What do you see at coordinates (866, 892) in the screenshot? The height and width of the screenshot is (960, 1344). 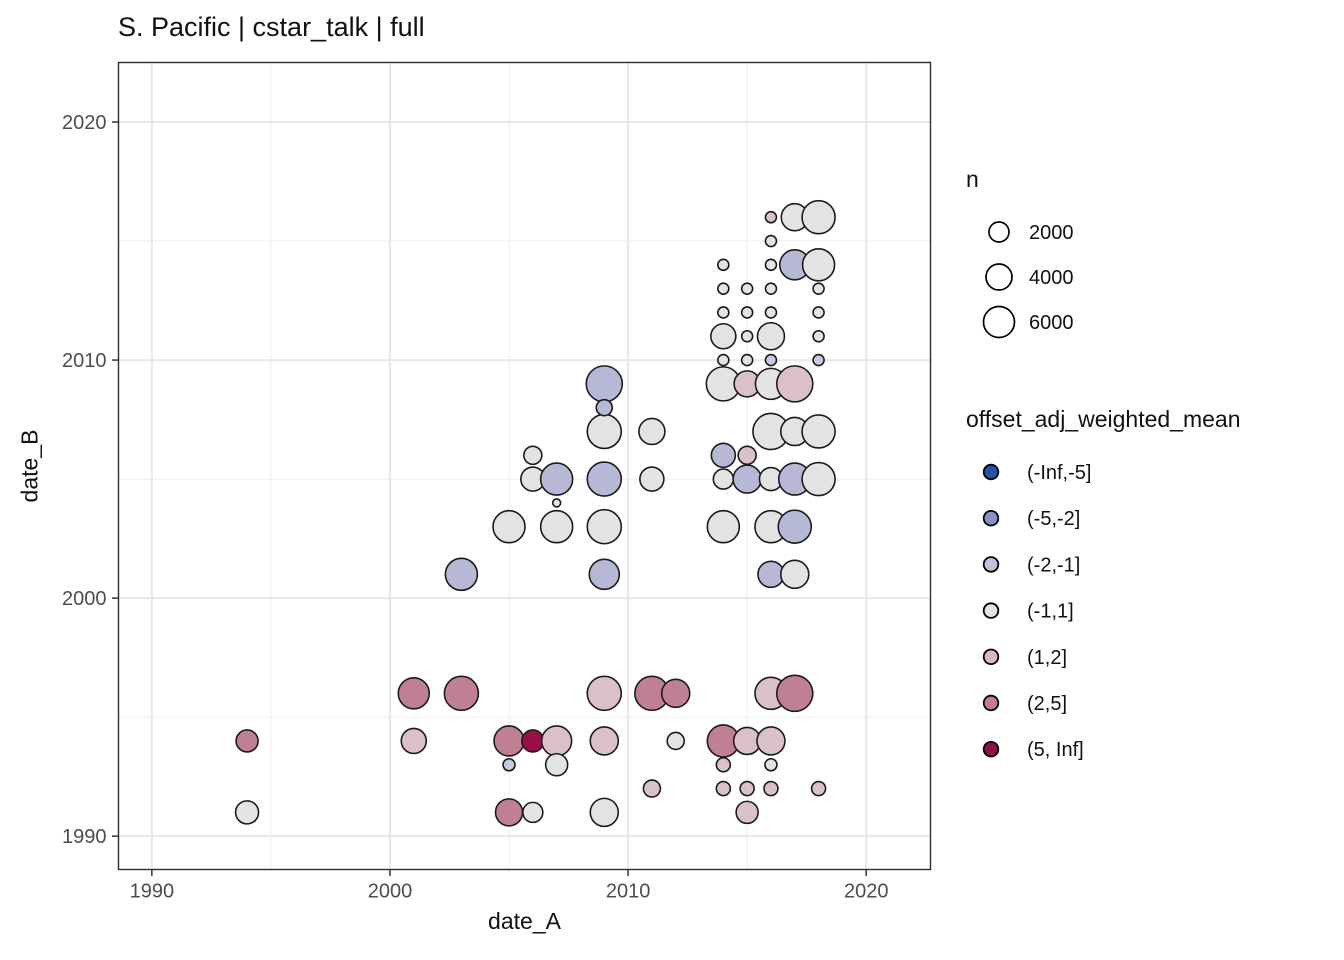 I see `x-tick-label: 2020` at bounding box center [866, 892].